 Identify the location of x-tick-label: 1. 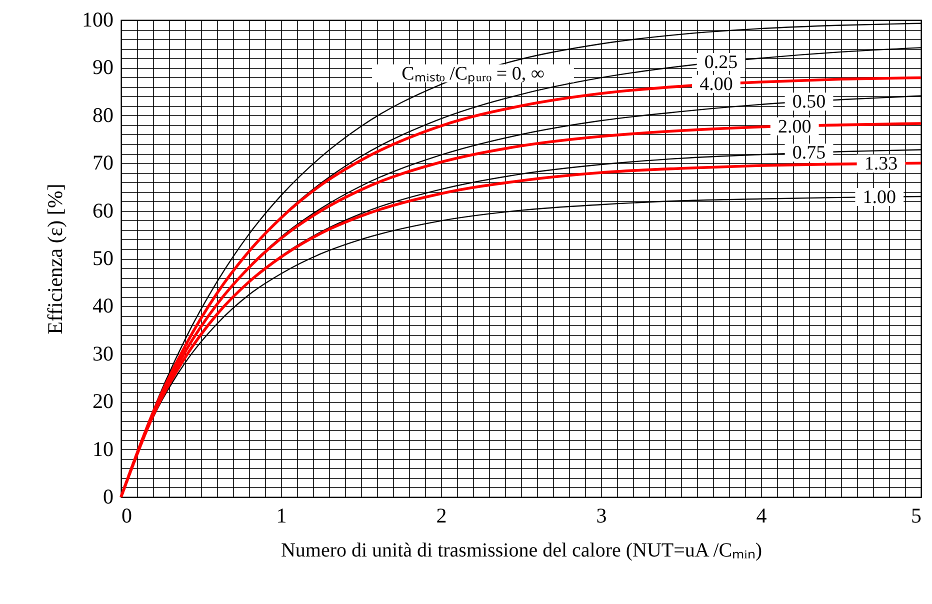
(281, 516).